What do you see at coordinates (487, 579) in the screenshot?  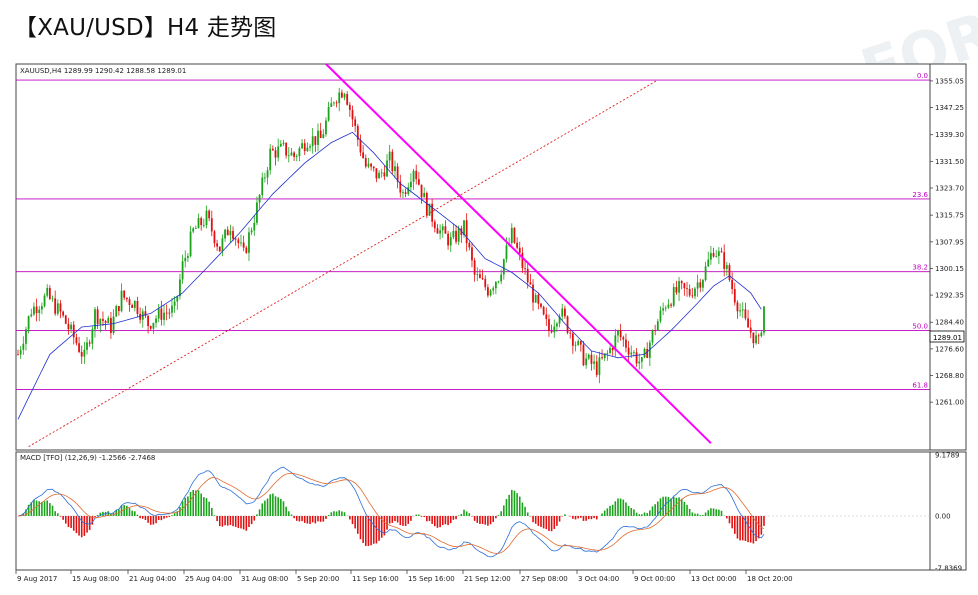 I see `time-tick-label: 21 Sep 12:00` at bounding box center [487, 579].